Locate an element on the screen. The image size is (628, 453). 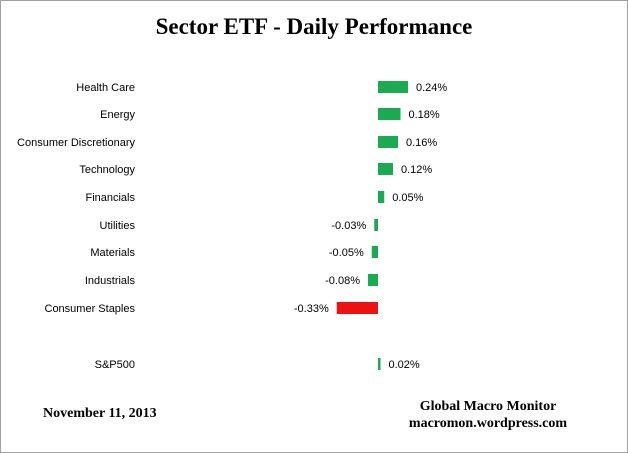
category-label: Materials is located at coordinates (112, 253).